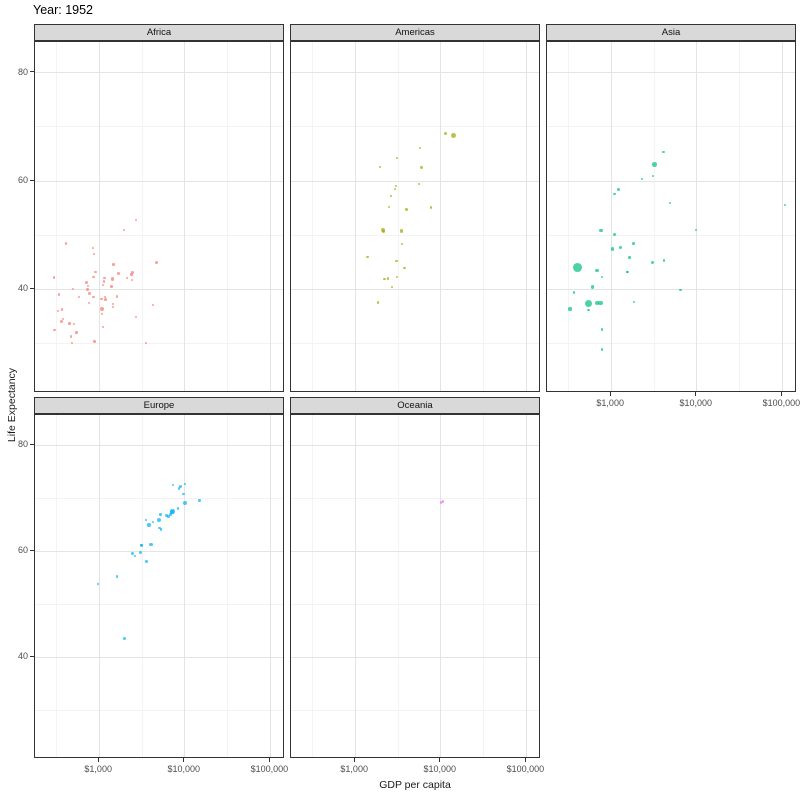  I want to click on facet-label-africa: Africa, so click(159, 32).